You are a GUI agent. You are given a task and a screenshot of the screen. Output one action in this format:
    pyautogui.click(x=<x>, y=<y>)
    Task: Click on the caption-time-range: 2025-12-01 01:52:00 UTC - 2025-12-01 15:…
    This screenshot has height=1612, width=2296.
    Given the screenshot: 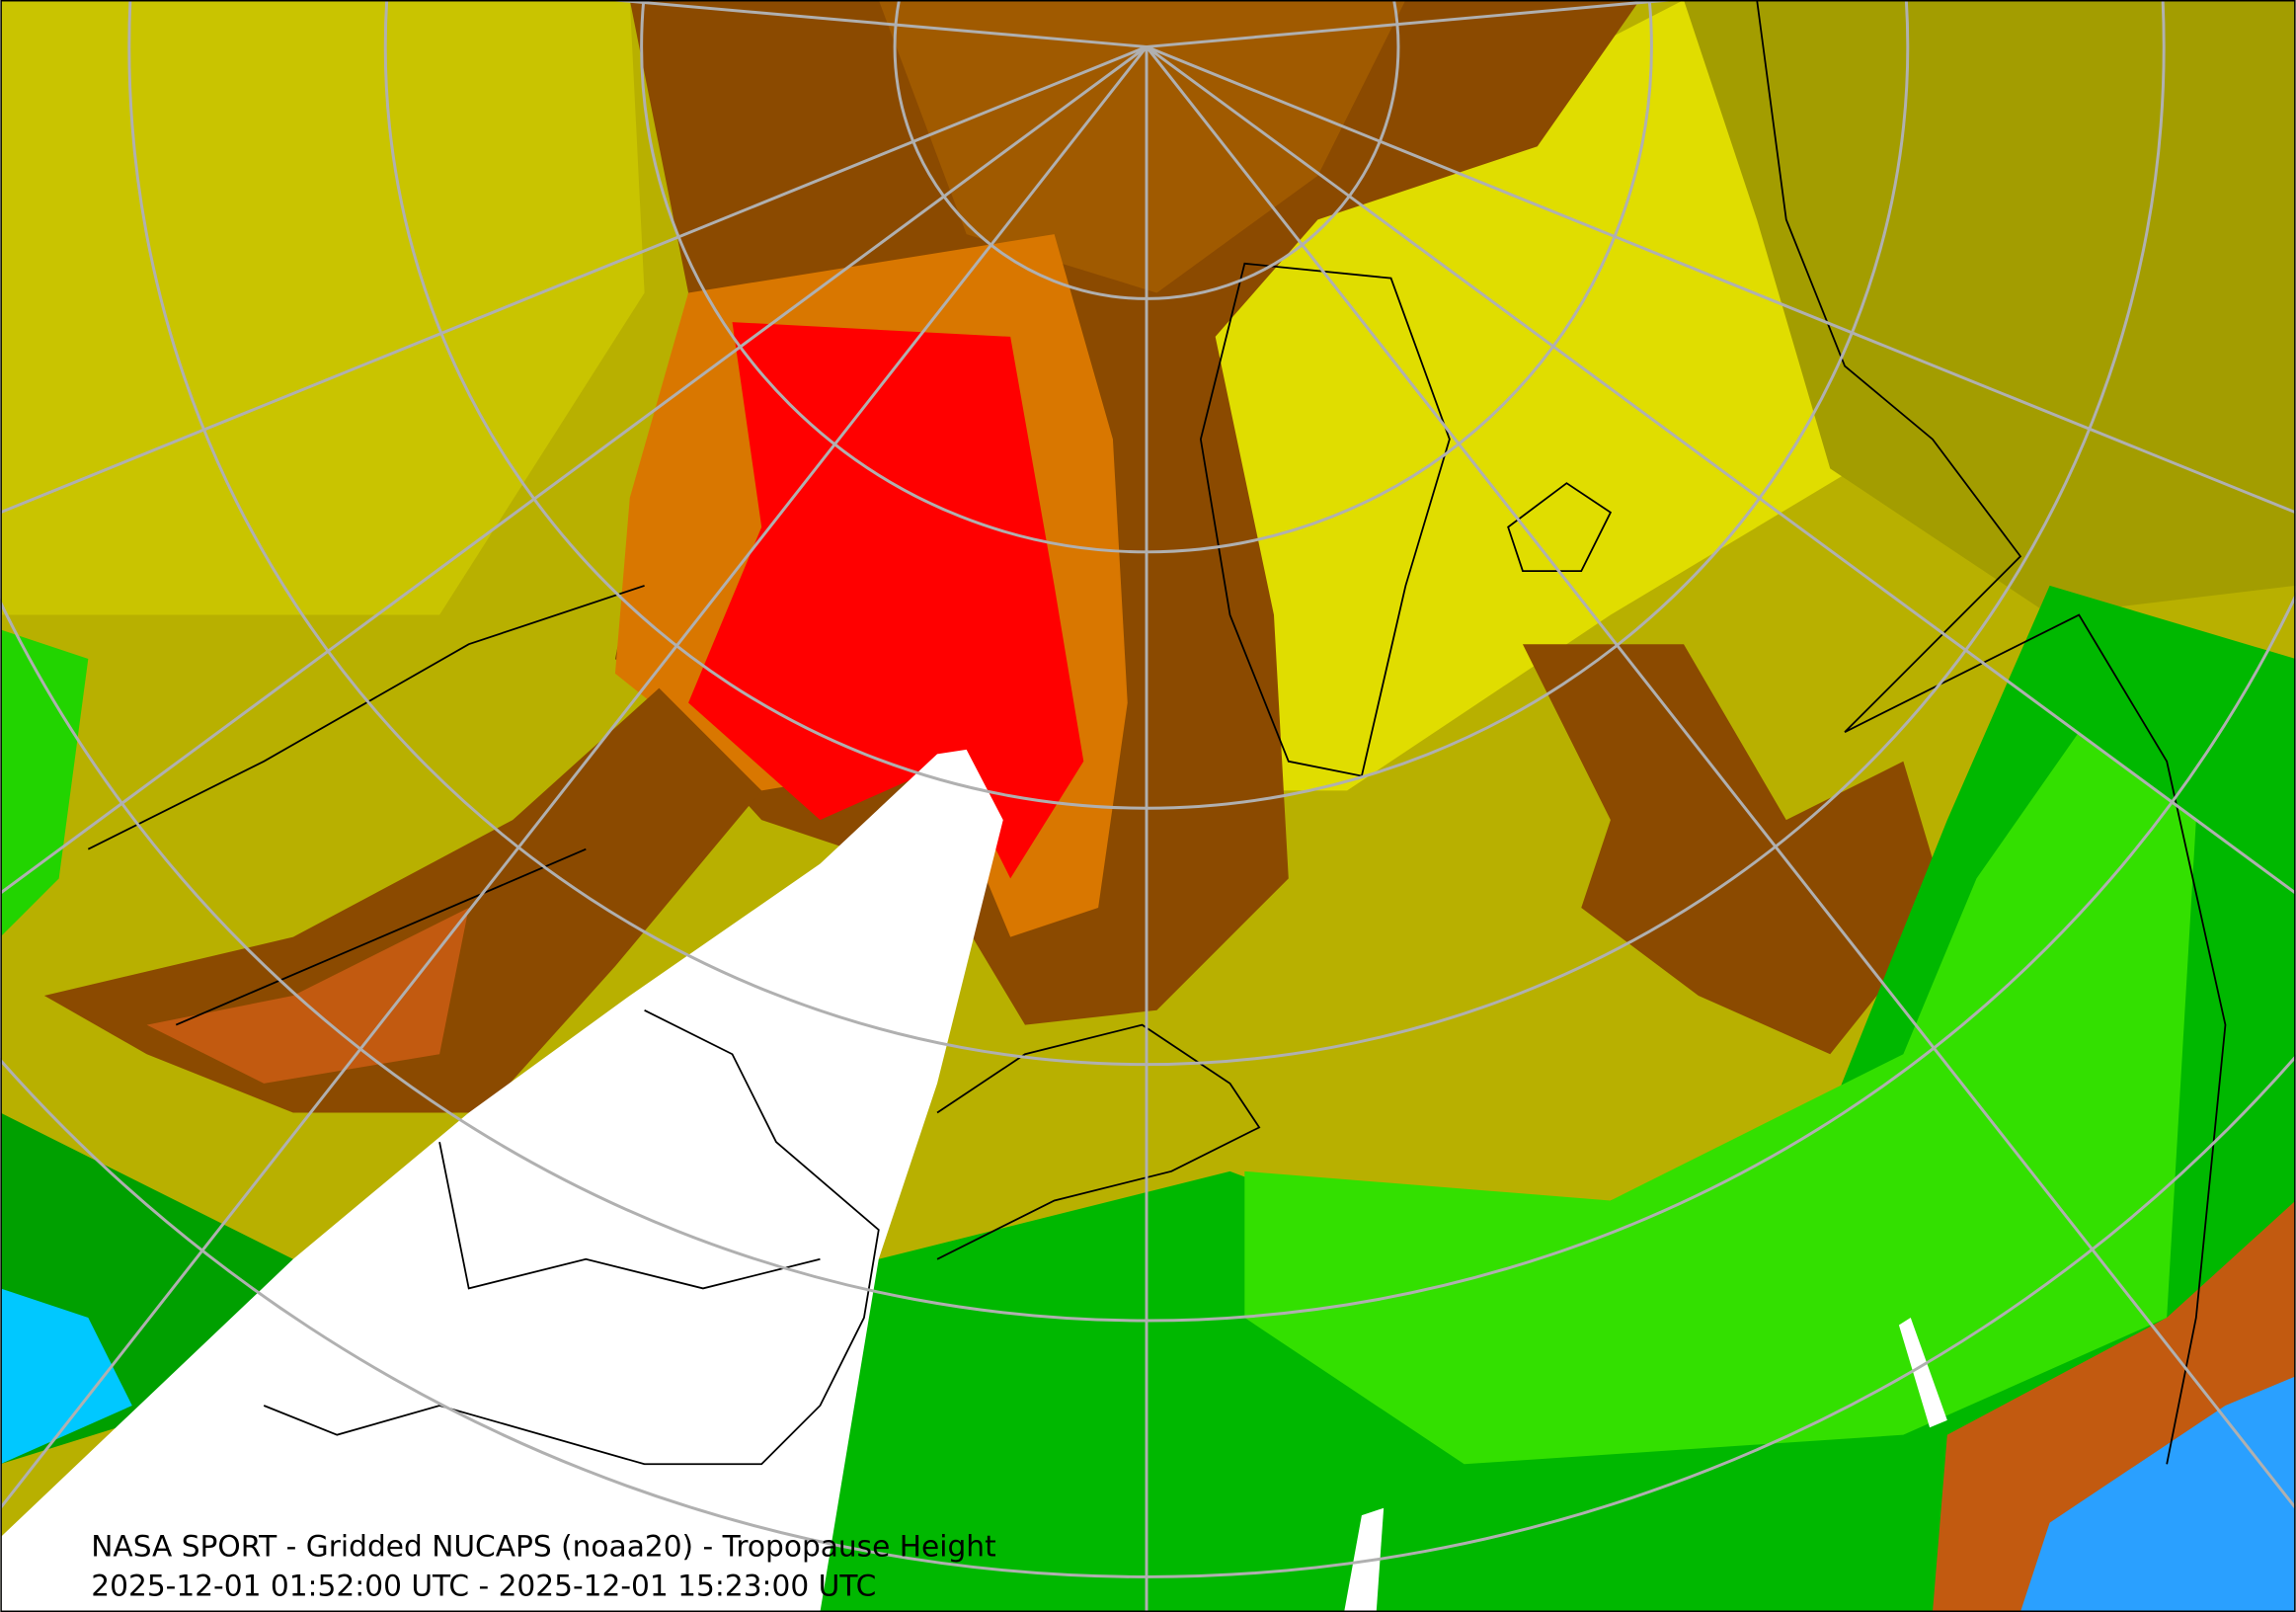 What is the action you would take?
    pyautogui.click(x=484, y=1586)
    